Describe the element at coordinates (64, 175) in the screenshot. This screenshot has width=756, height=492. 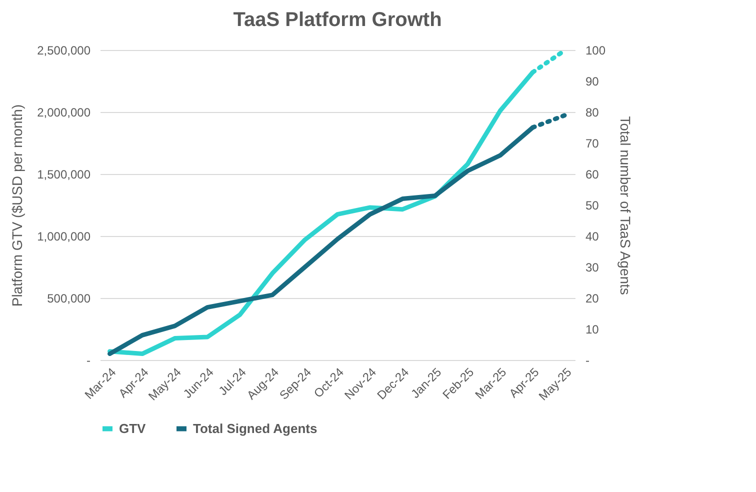
I see `y-tick-label: 1,500,000` at that location.